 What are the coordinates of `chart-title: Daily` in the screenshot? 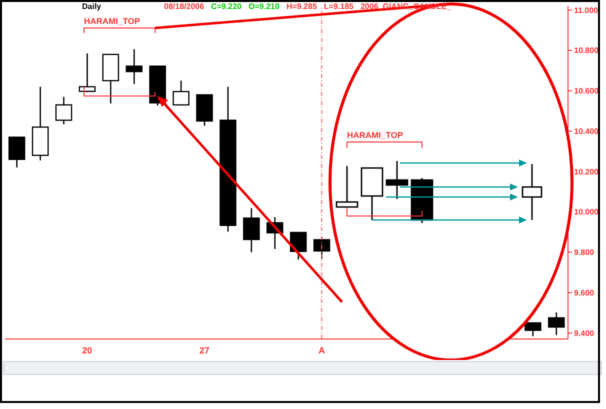 It's located at (92, 6).